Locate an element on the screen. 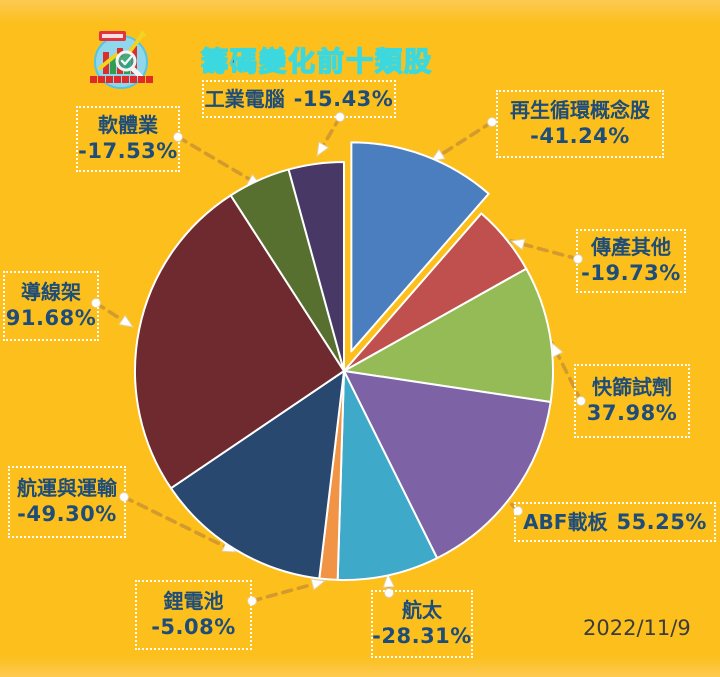 This screenshot has width=720, height=677. slice-label: 航太 is located at coordinates (422, 610).